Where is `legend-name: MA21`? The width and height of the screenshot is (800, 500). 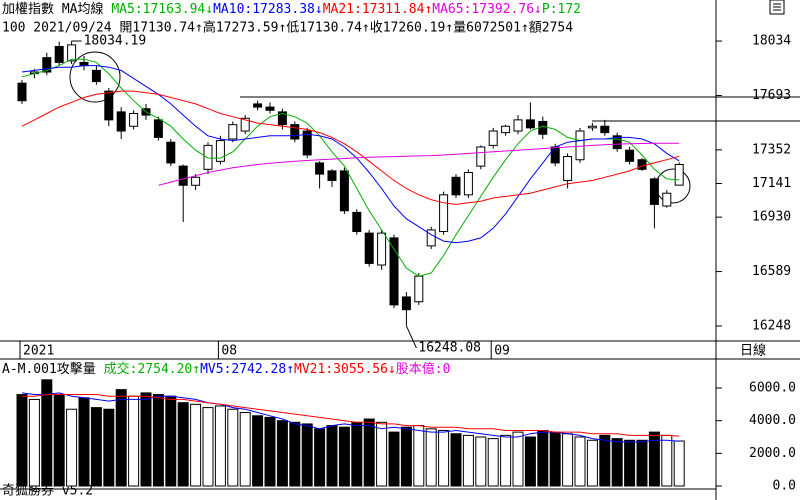 legend-name: MA21 is located at coordinates (338, 9).